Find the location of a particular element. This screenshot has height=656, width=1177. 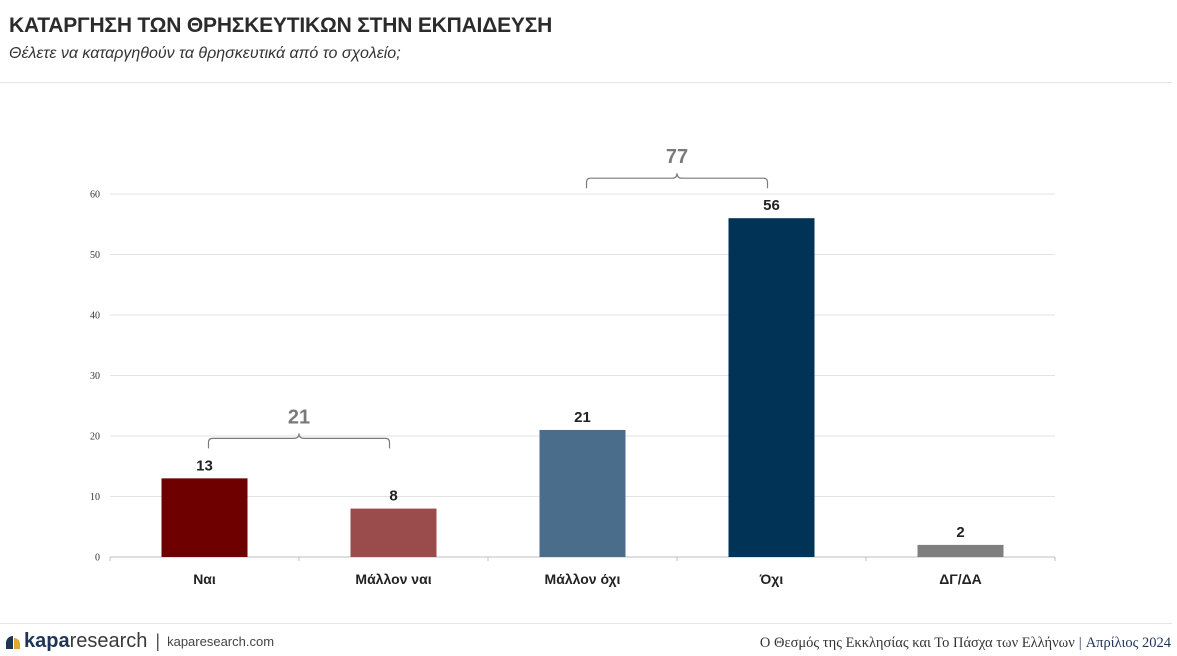

category-label: Όχι is located at coordinates (771, 579).